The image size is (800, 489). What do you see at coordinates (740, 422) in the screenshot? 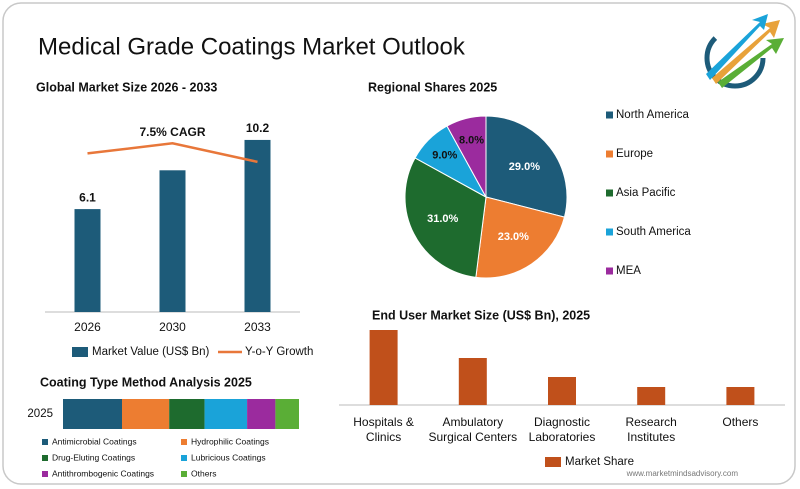
I see `x-tick-label: Others` at bounding box center [740, 422].